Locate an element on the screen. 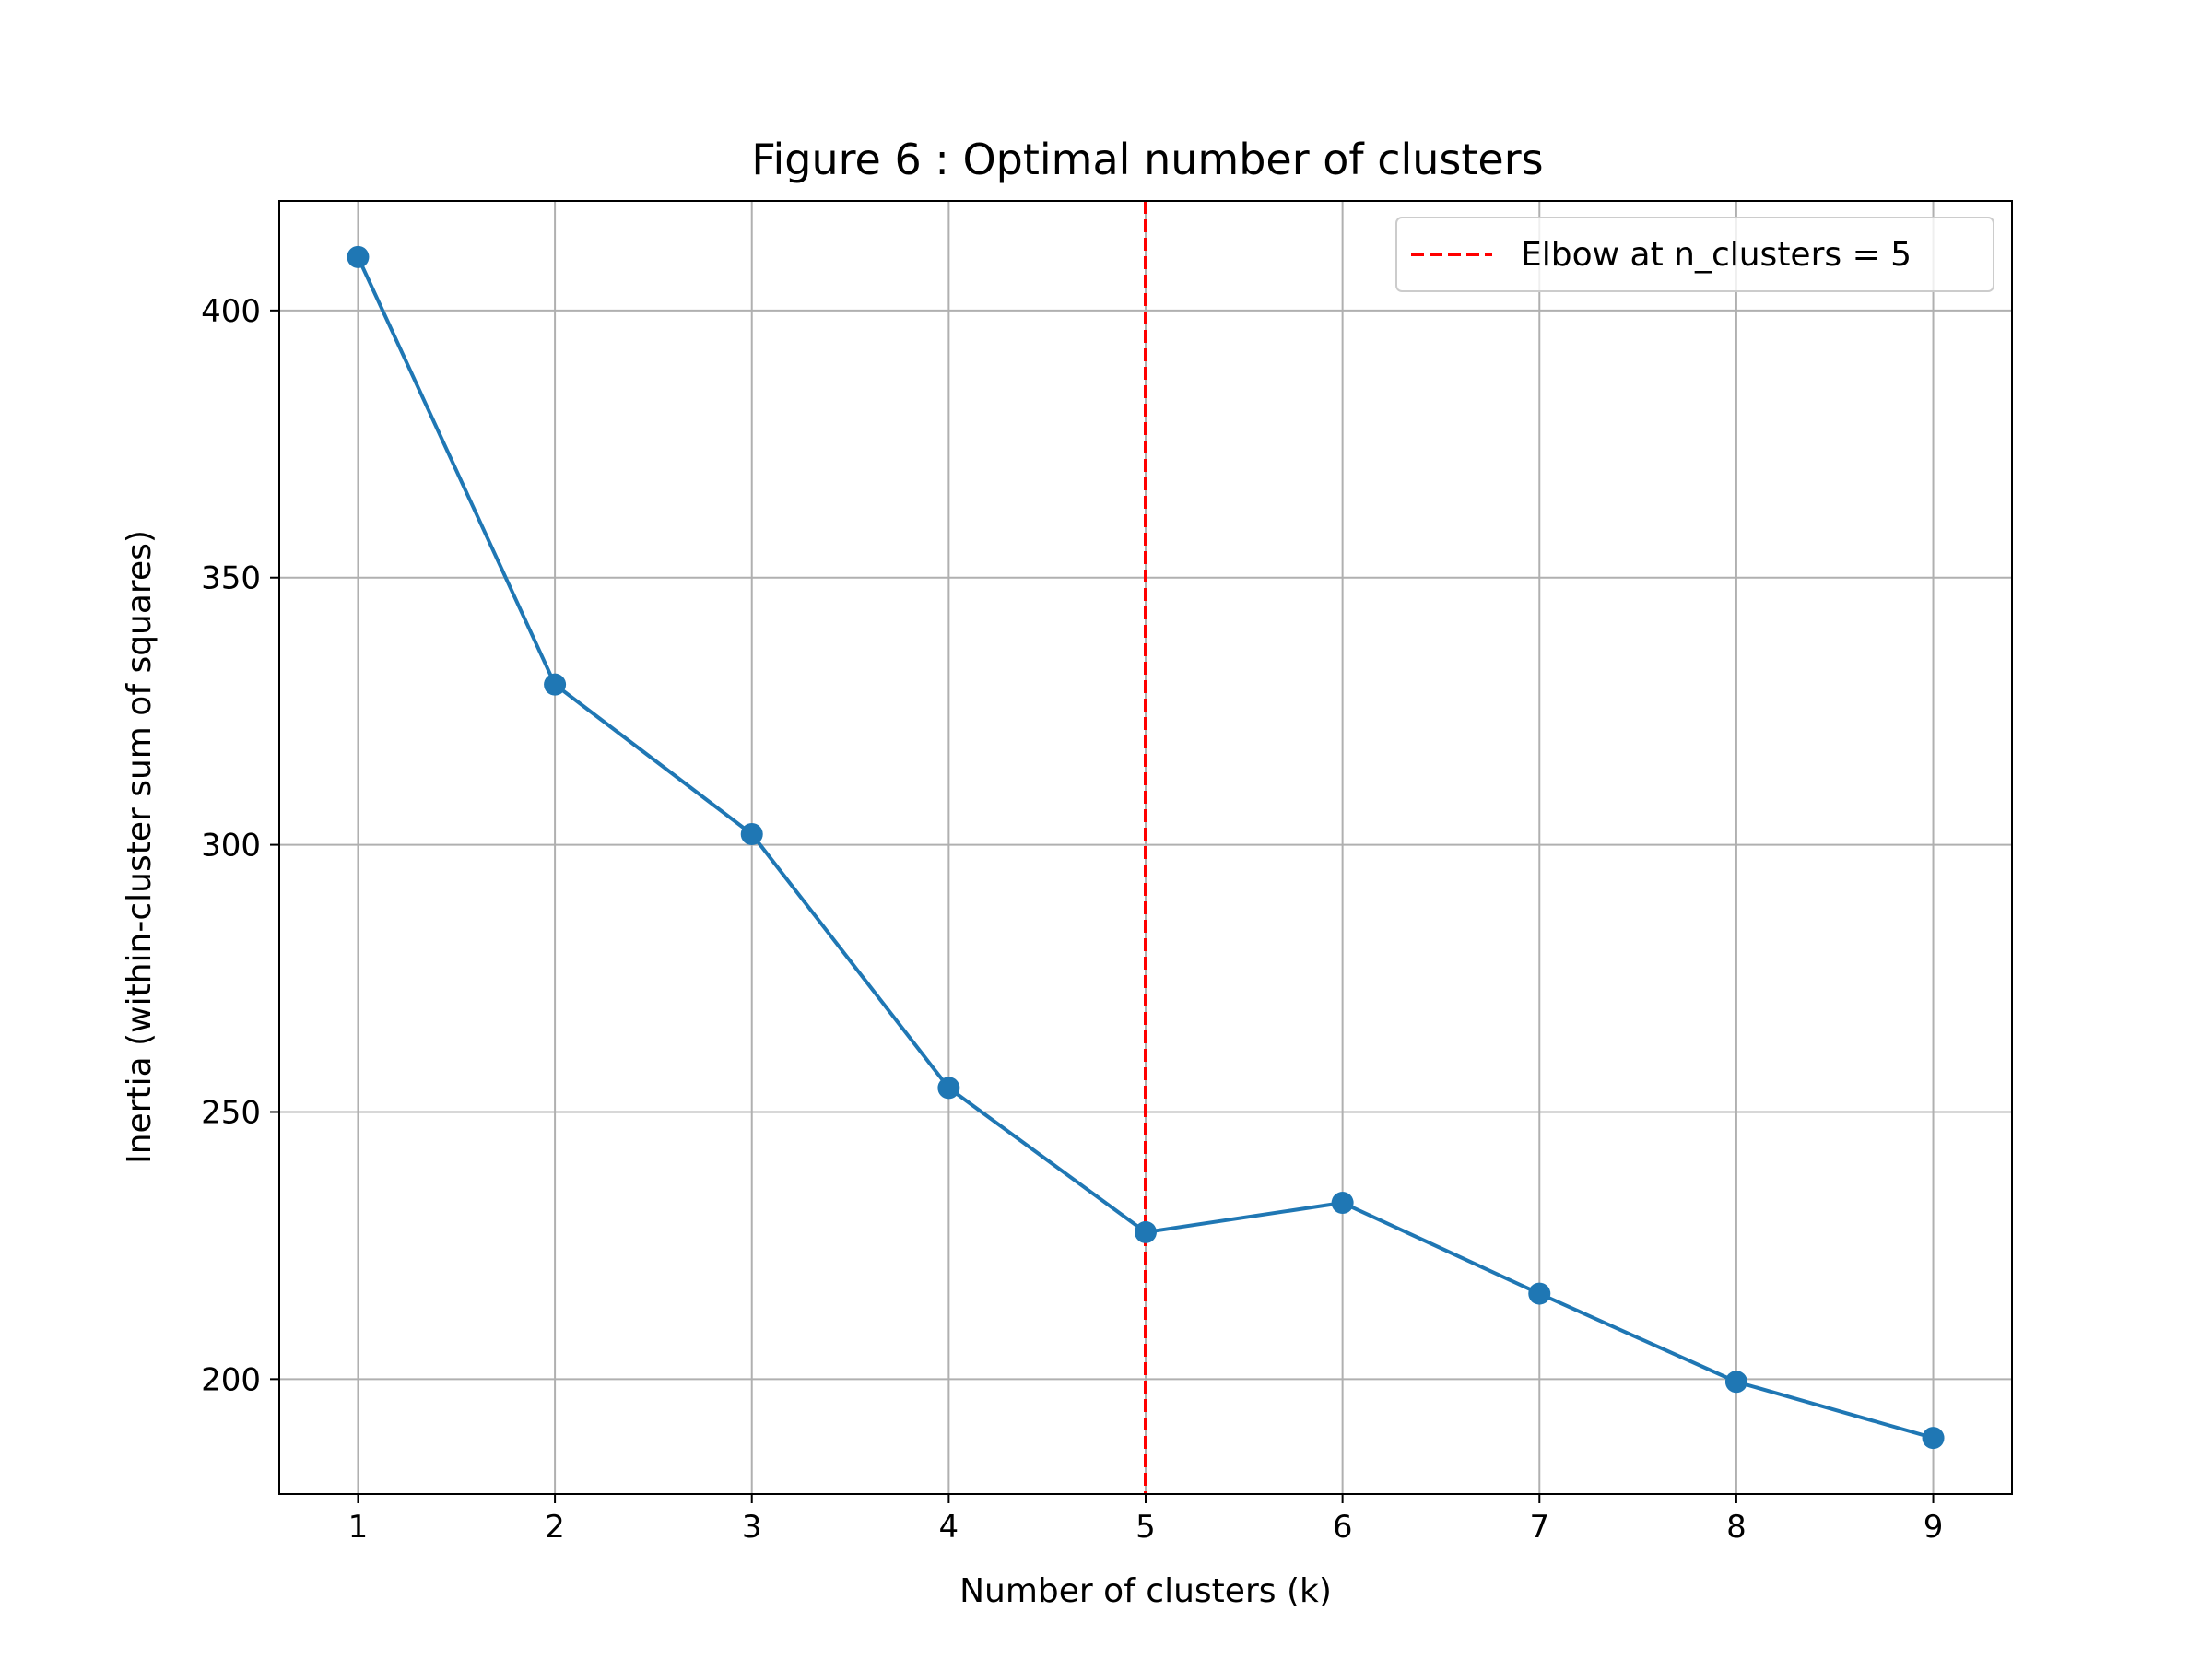 The width and height of the screenshot is (2212, 1659). y-tick-label: 300 is located at coordinates (231, 846).